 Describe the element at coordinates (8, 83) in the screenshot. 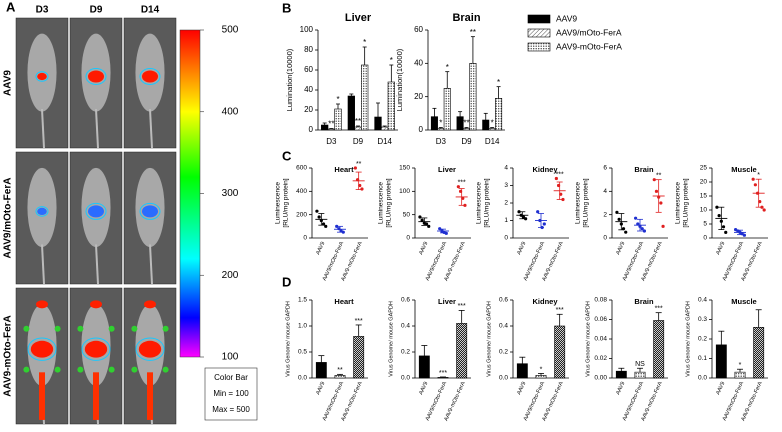

I see `row-label: AAV9` at that location.